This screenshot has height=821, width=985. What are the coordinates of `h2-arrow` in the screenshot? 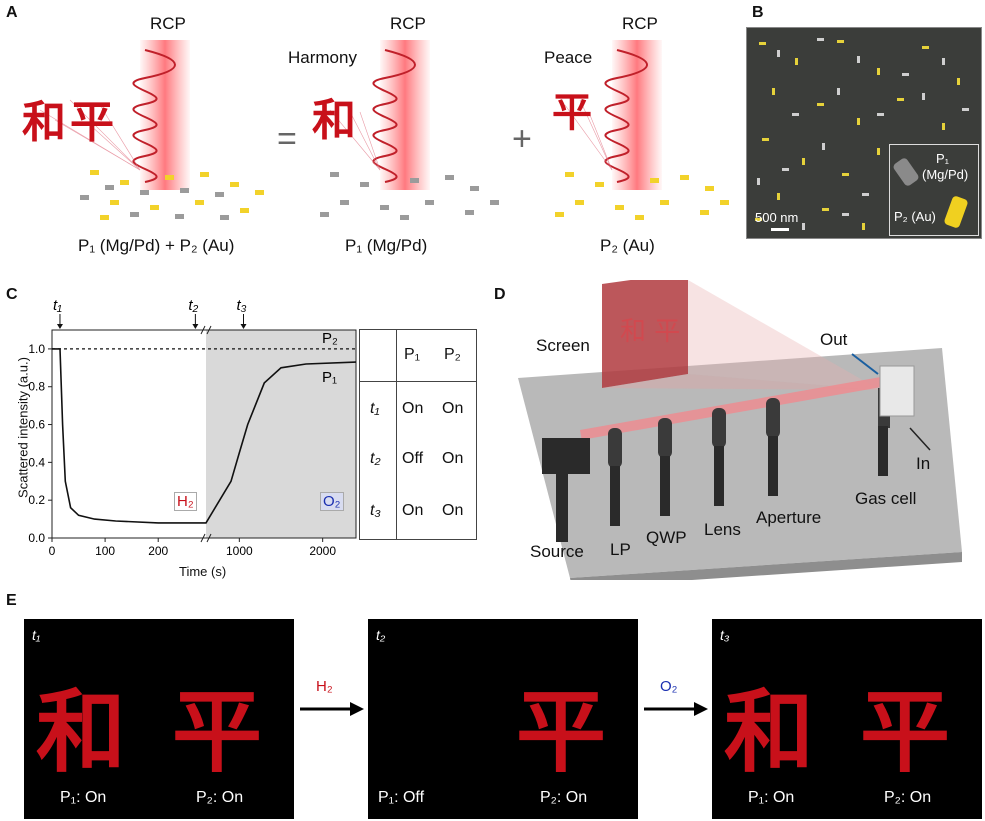 It's located at (332, 709).